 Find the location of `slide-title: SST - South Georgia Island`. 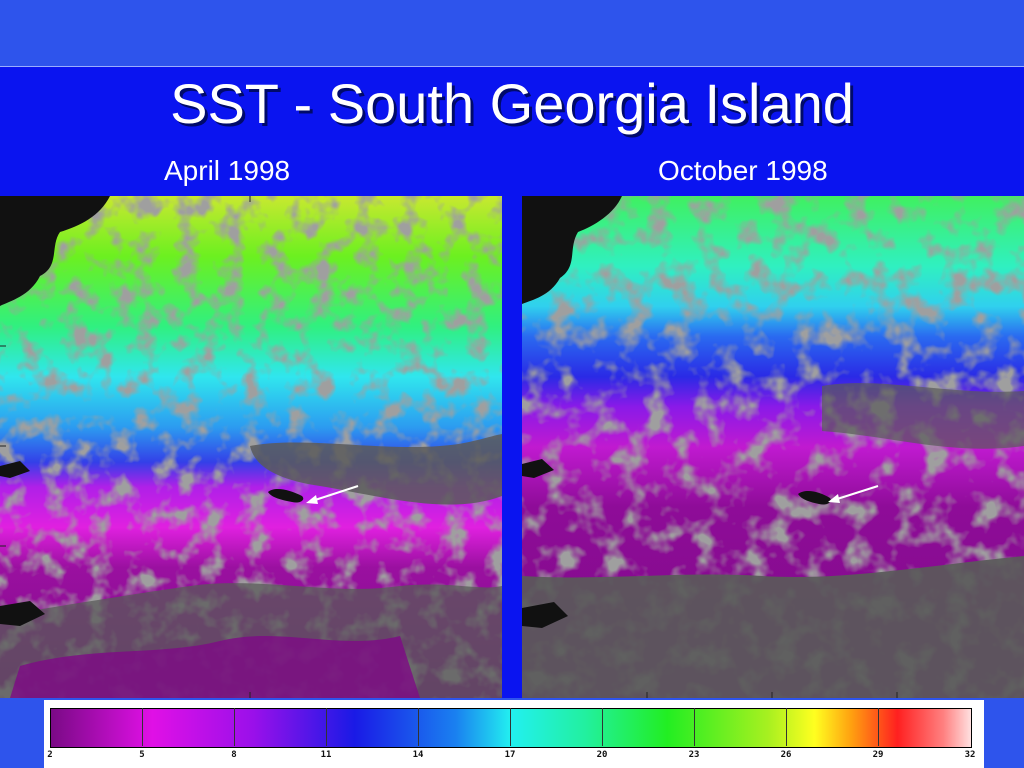

slide-title: SST - South Georgia Island is located at coordinates (512, 103).